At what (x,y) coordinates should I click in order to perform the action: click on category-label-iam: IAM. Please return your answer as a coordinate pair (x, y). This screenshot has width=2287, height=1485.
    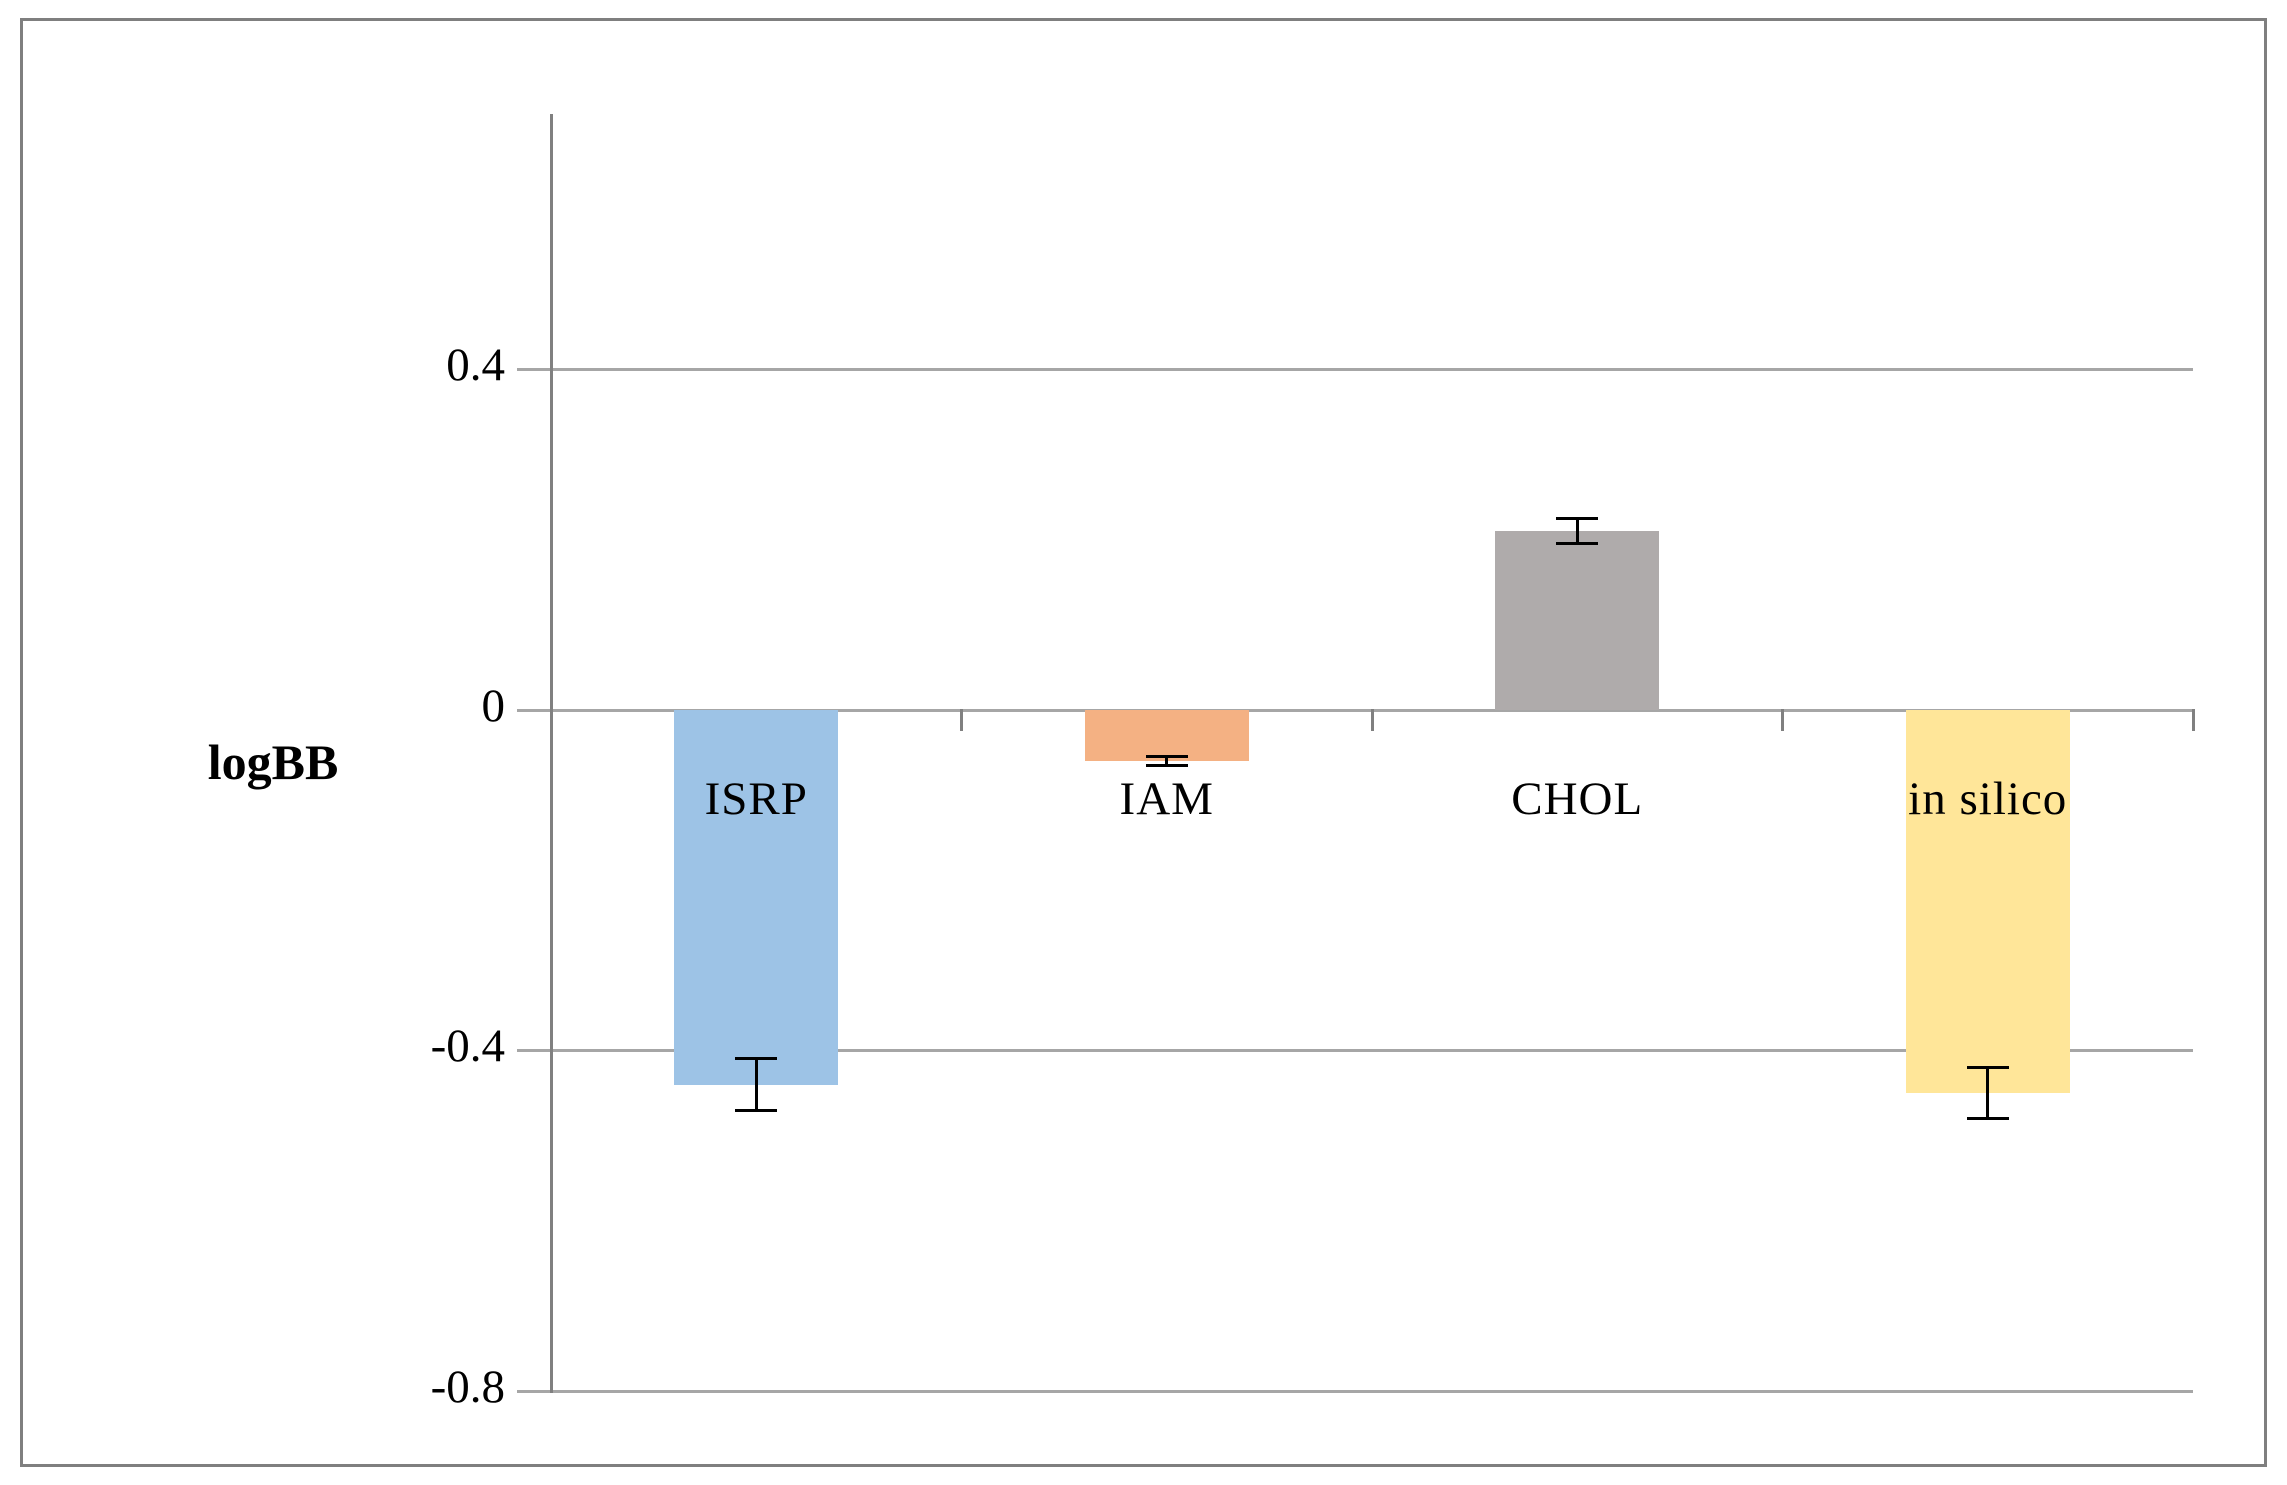
    Looking at the image, I should click on (1166, 798).